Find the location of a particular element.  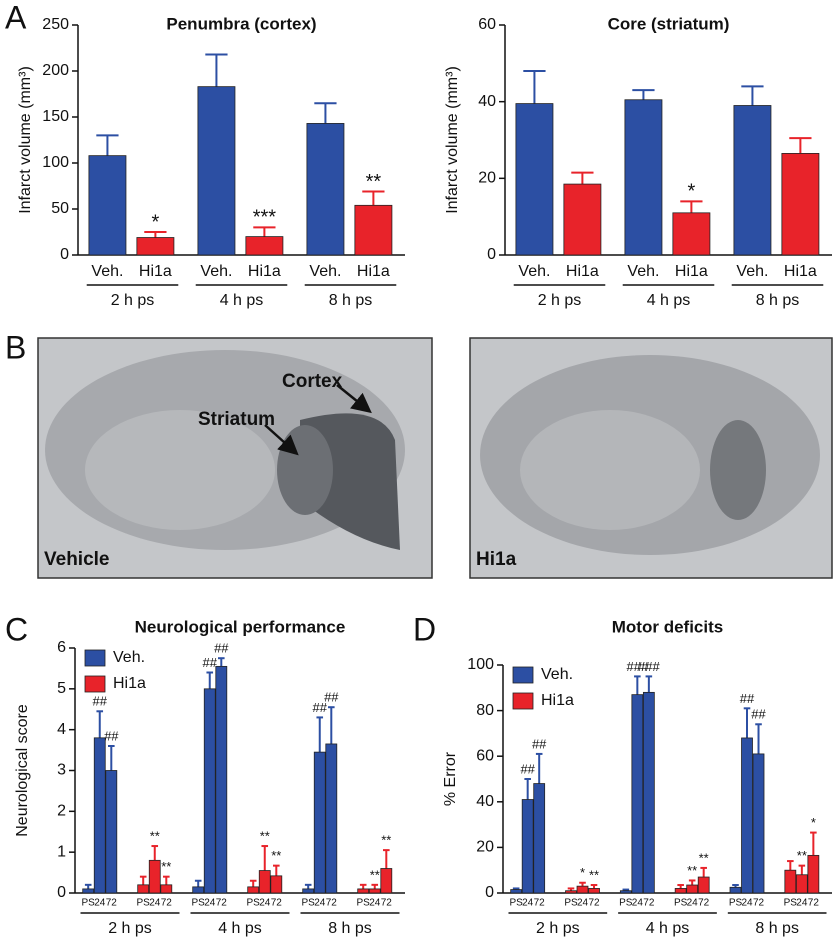

y-tick-label: 250 is located at coordinates (55, 24).